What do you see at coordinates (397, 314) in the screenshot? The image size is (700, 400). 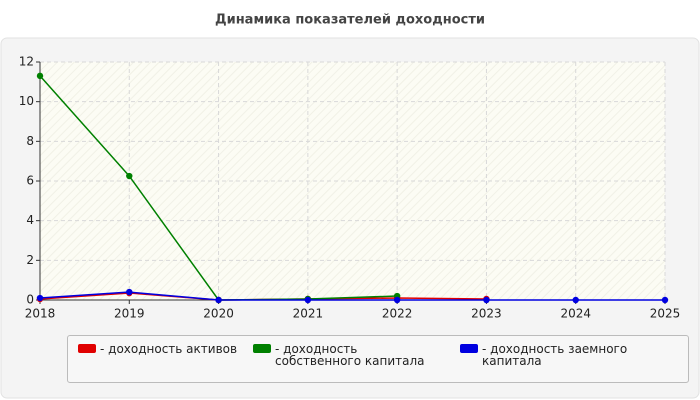 I see `x-tick-label: 2022` at bounding box center [397, 314].